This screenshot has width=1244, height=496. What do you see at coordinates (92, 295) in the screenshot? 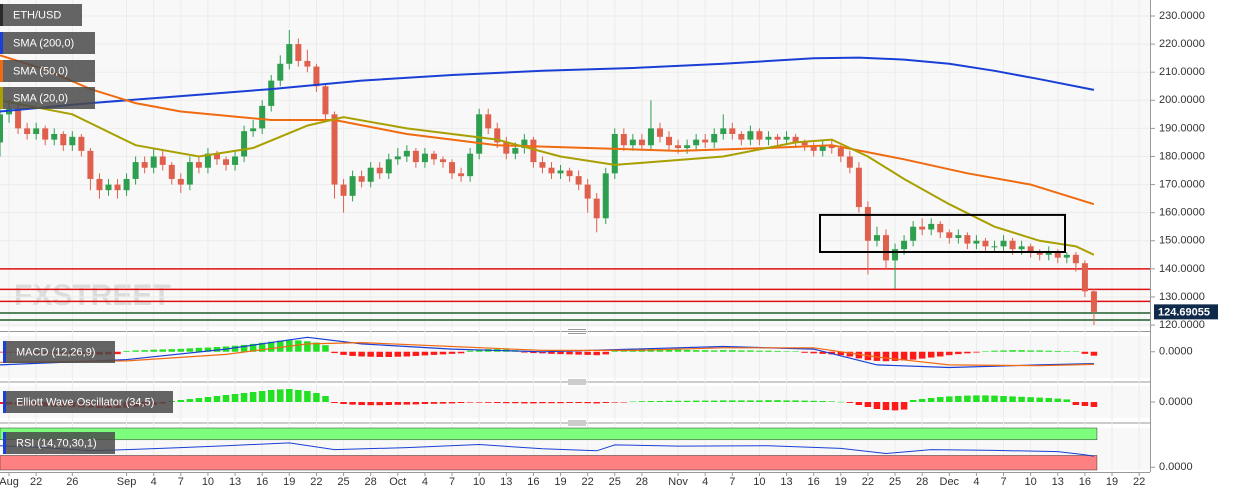
I see `watermark: FXSTREET` at bounding box center [92, 295].